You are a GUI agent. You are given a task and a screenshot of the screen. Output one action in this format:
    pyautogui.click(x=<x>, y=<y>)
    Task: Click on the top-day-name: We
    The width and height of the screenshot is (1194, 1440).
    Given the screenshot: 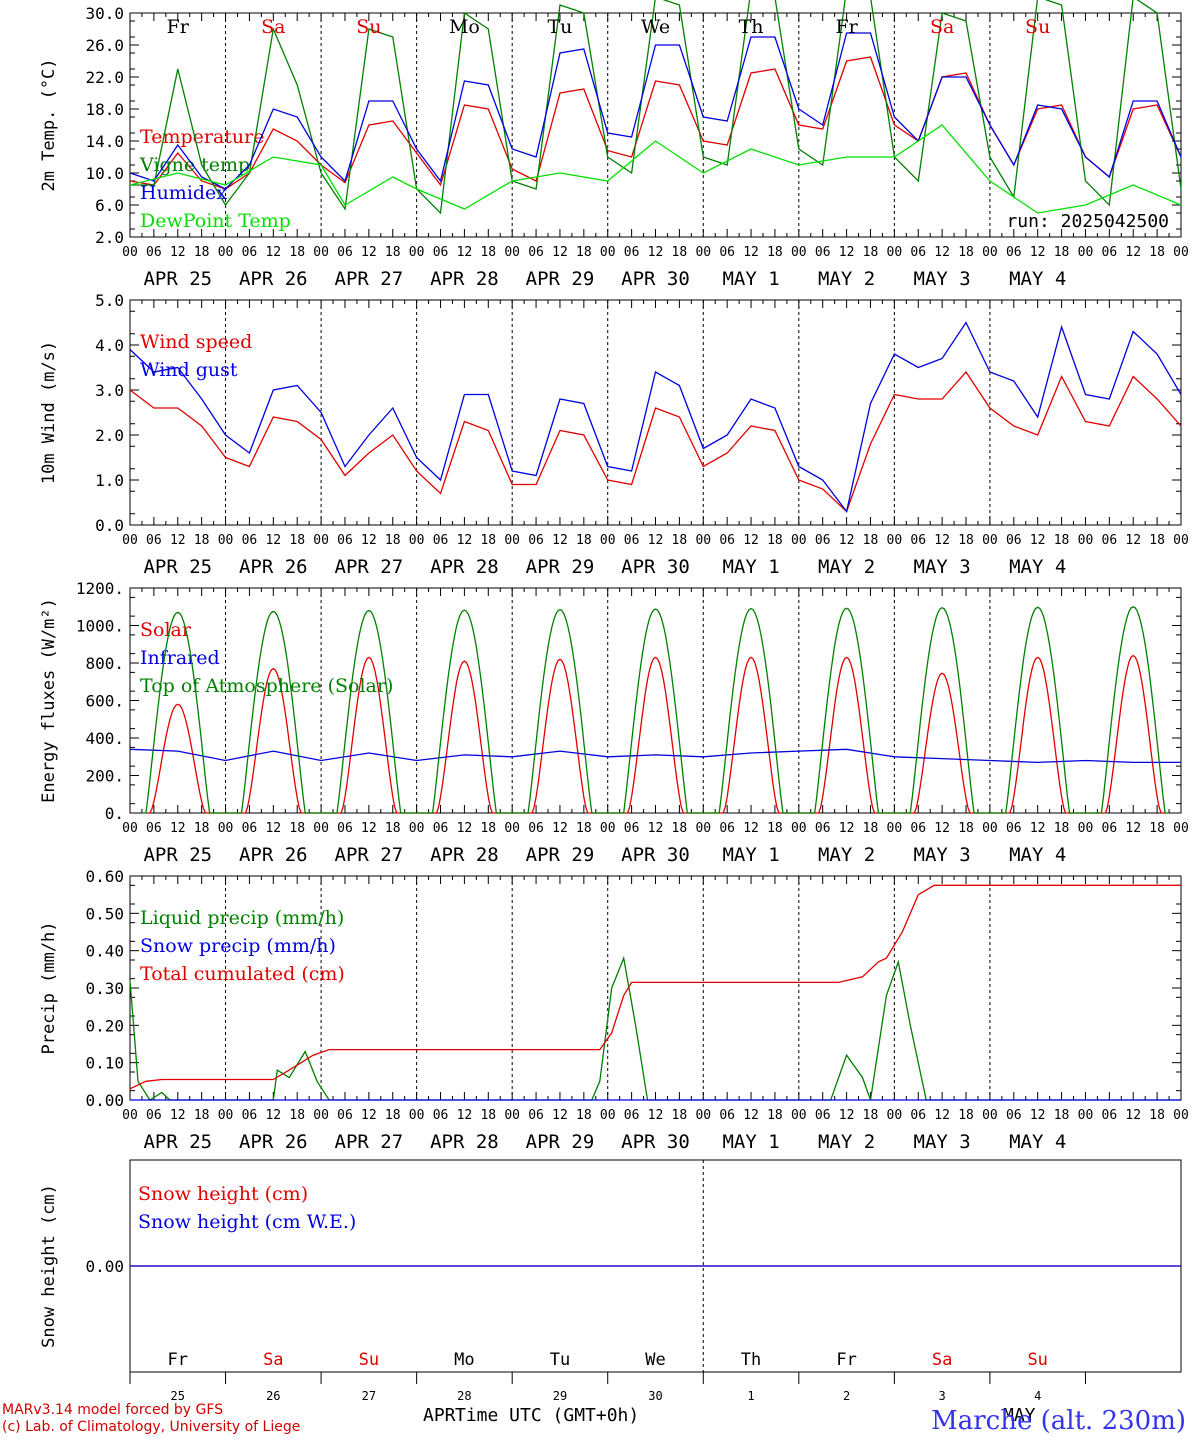 What is the action you would take?
    pyautogui.click(x=655, y=27)
    